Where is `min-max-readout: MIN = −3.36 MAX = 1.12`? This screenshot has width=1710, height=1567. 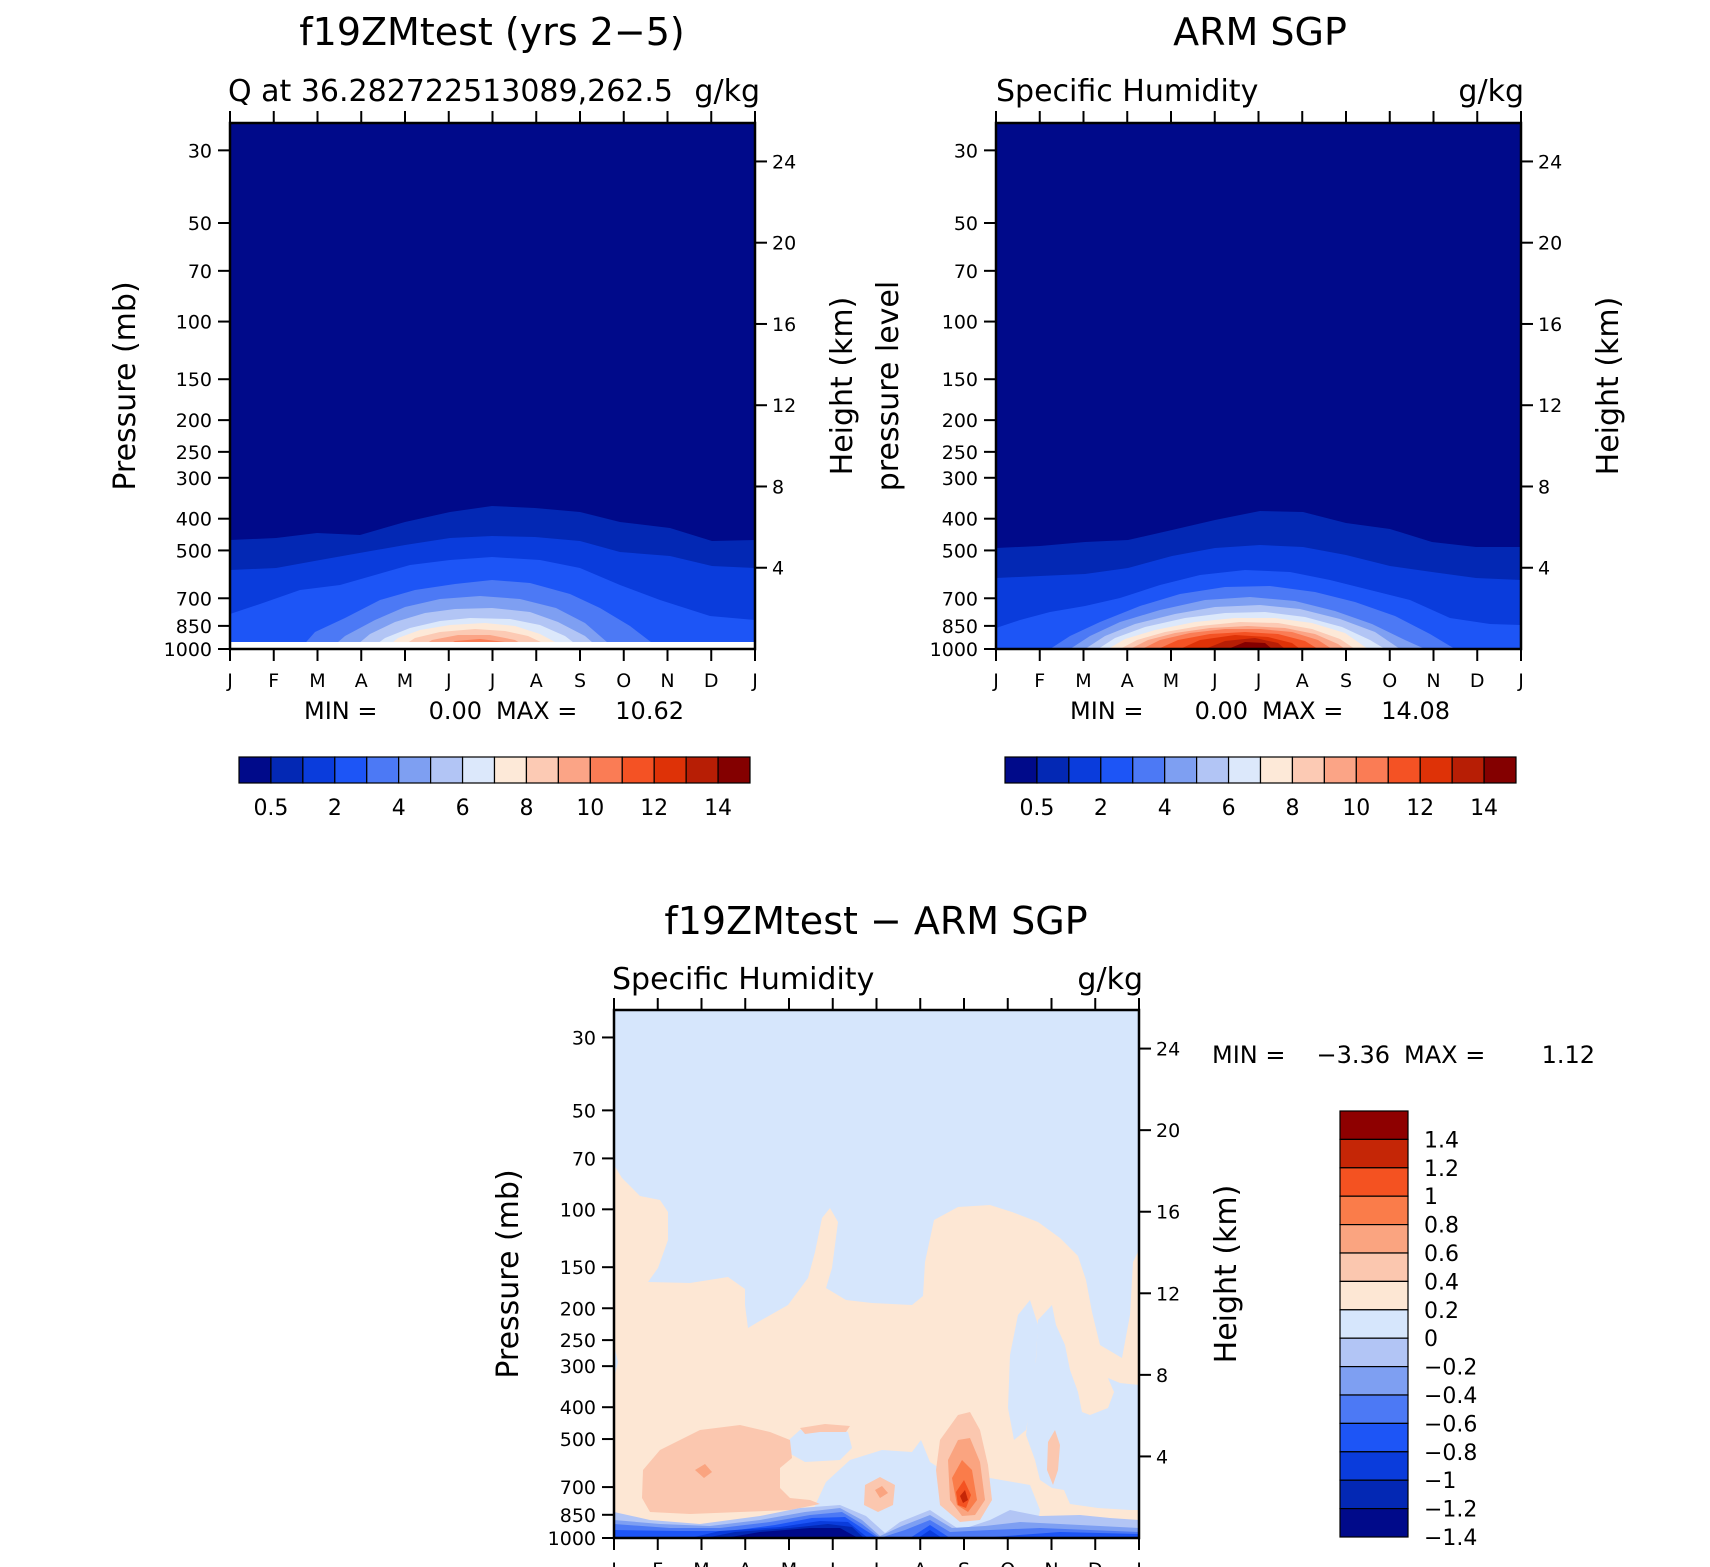 min-max-readout: MIN = −3.36 MAX = 1.12 is located at coordinates (1403, 1055).